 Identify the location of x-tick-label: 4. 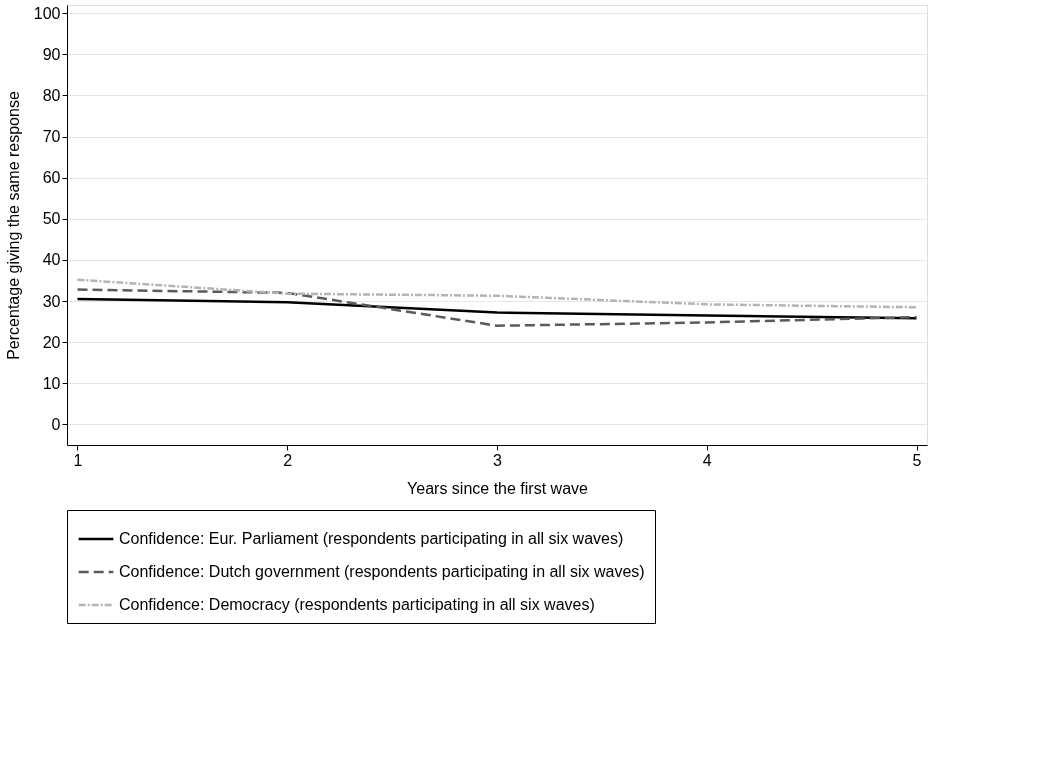
(707, 460).